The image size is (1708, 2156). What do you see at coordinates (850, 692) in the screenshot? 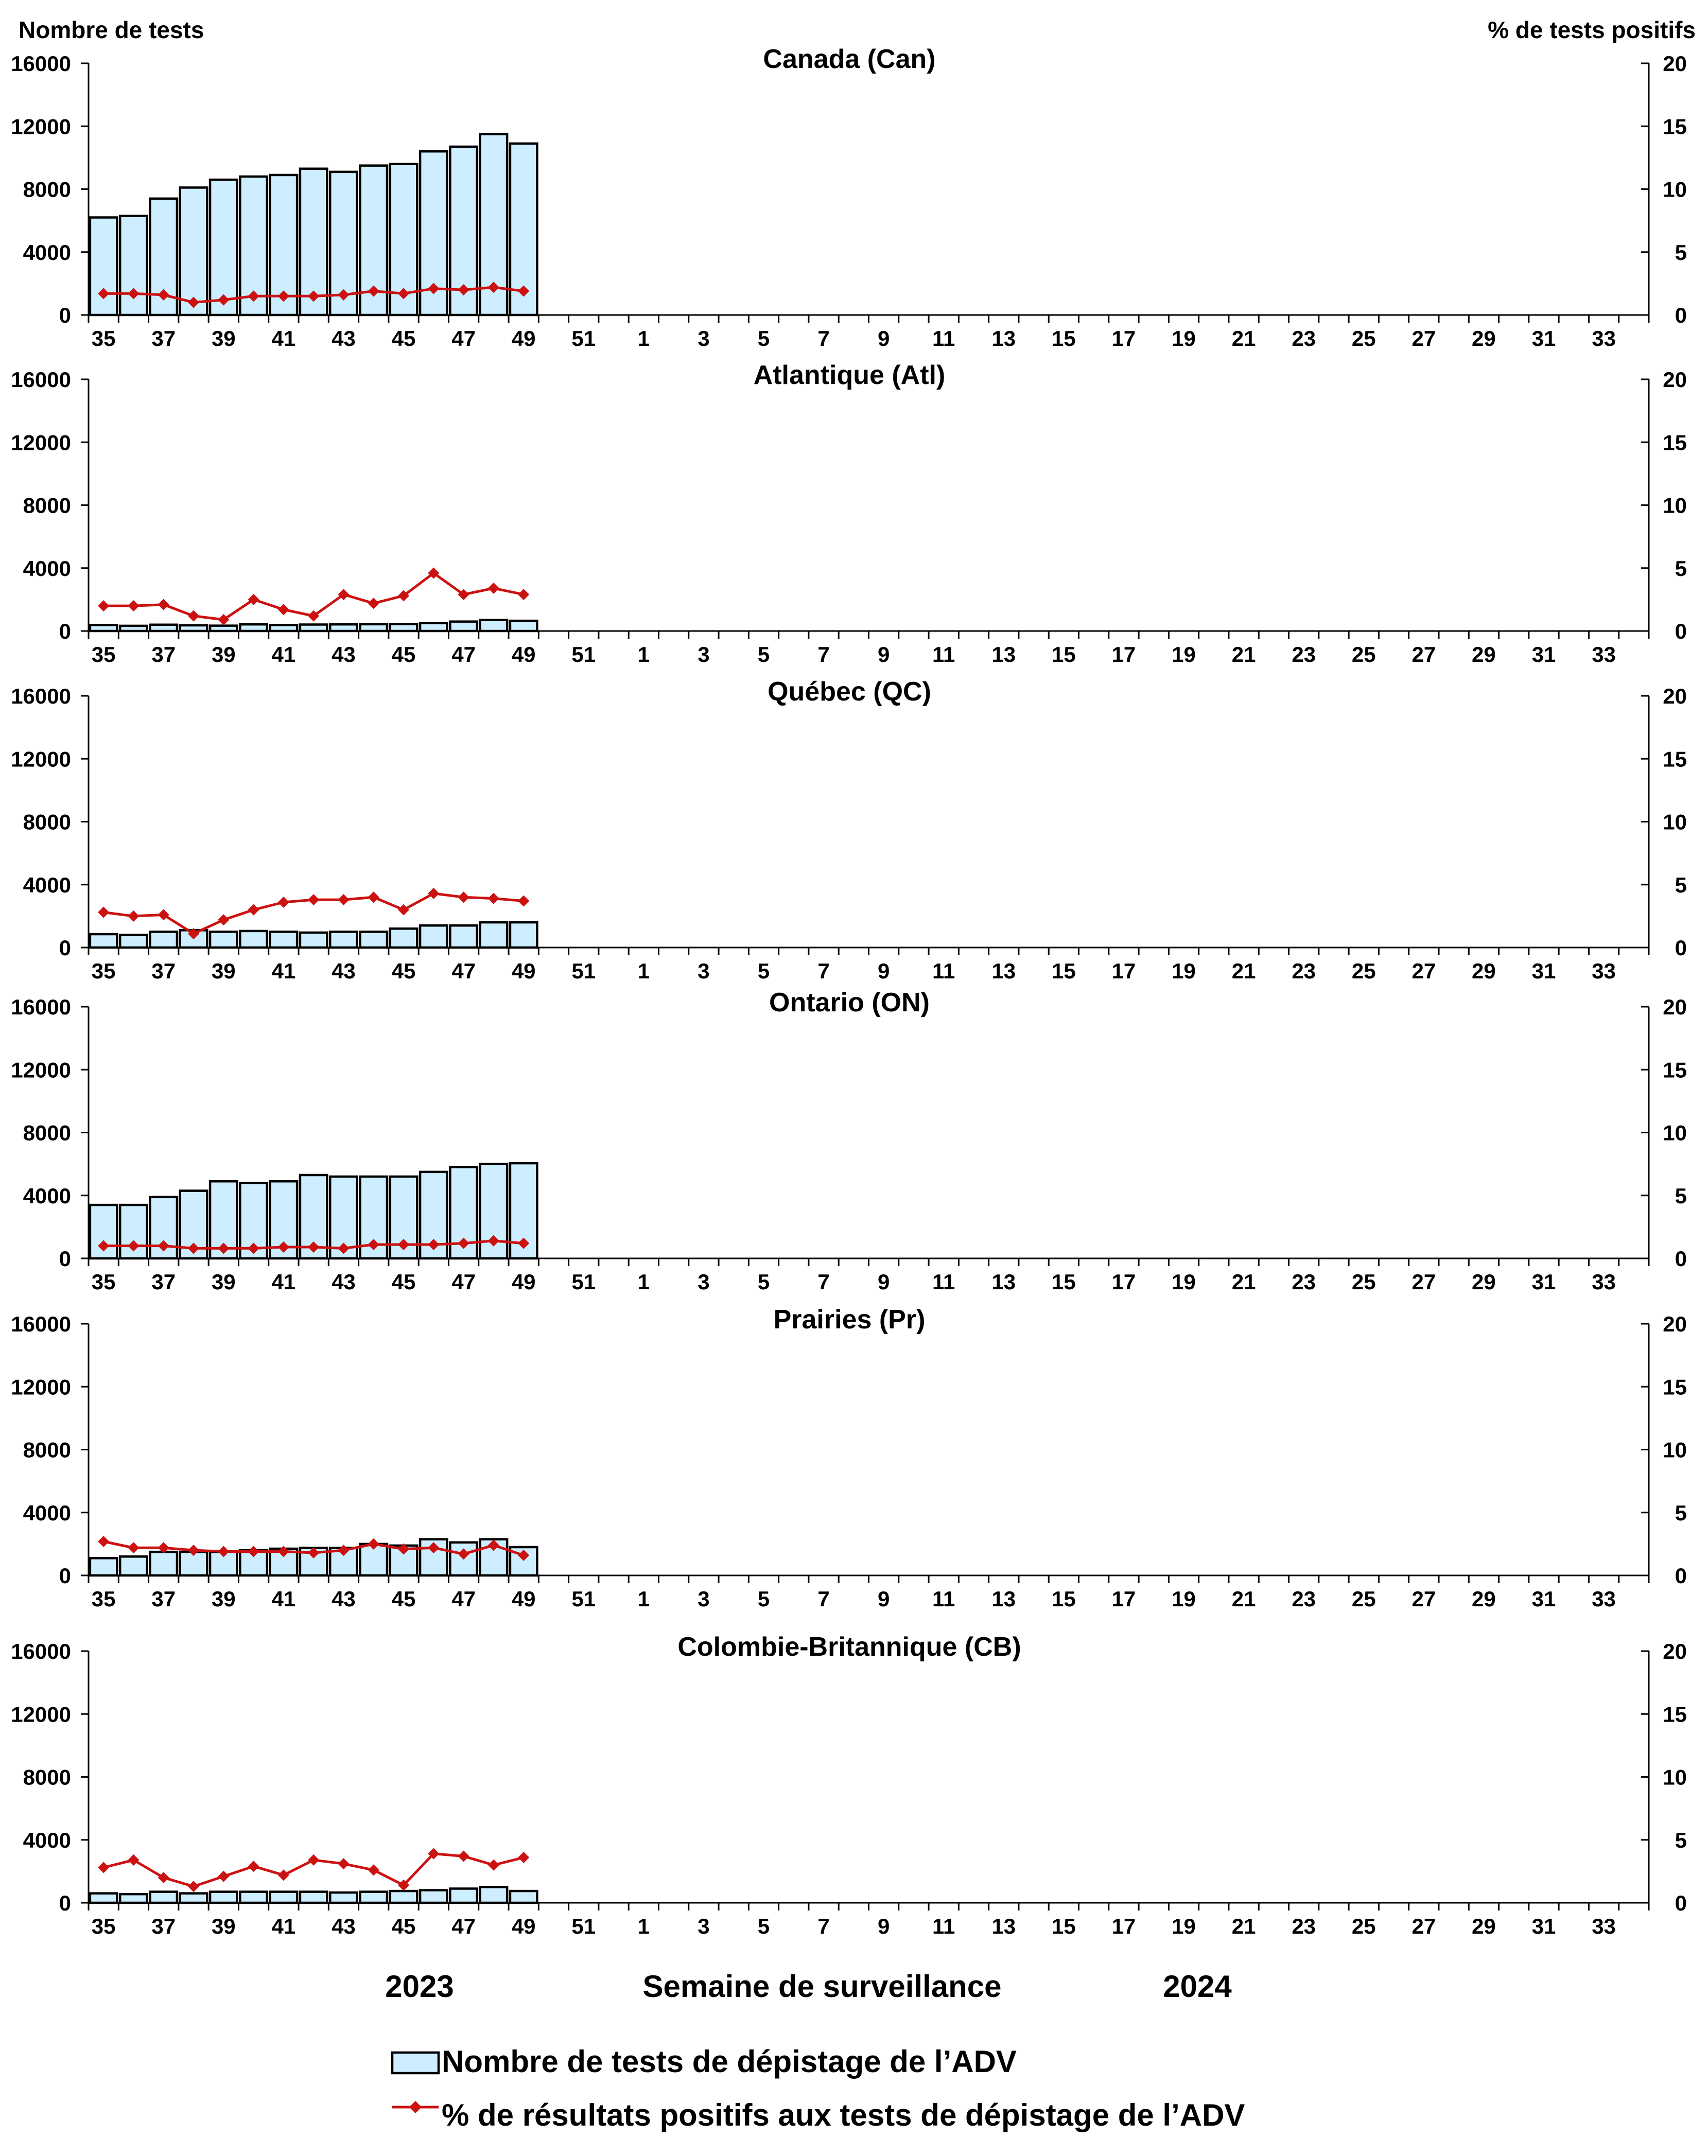
I see `panel-title: Québec (QC)` at bounding box center [850, 692].